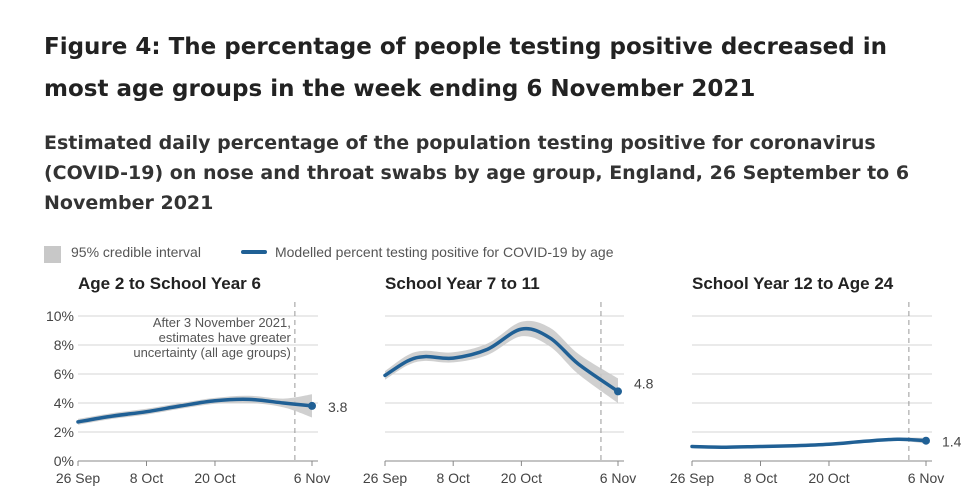 The height and width of the screenshot is (504, 970). Describe the element at coordinates (64, 432) in the screenshot. I see `y-tick-label: 2%` at that location.